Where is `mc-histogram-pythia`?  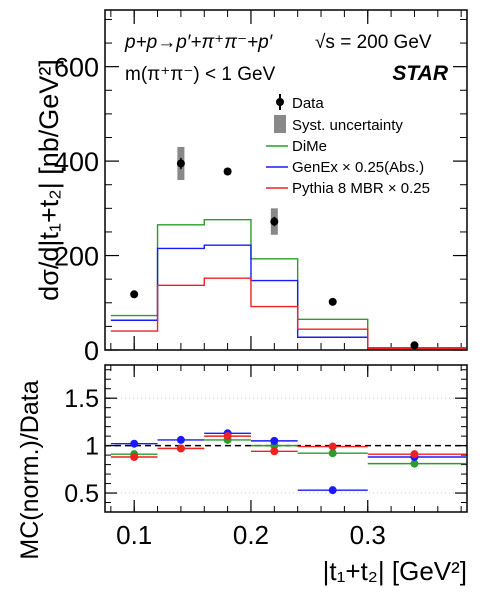
mc-histogram-pythia is located at coordinates (288, 313).